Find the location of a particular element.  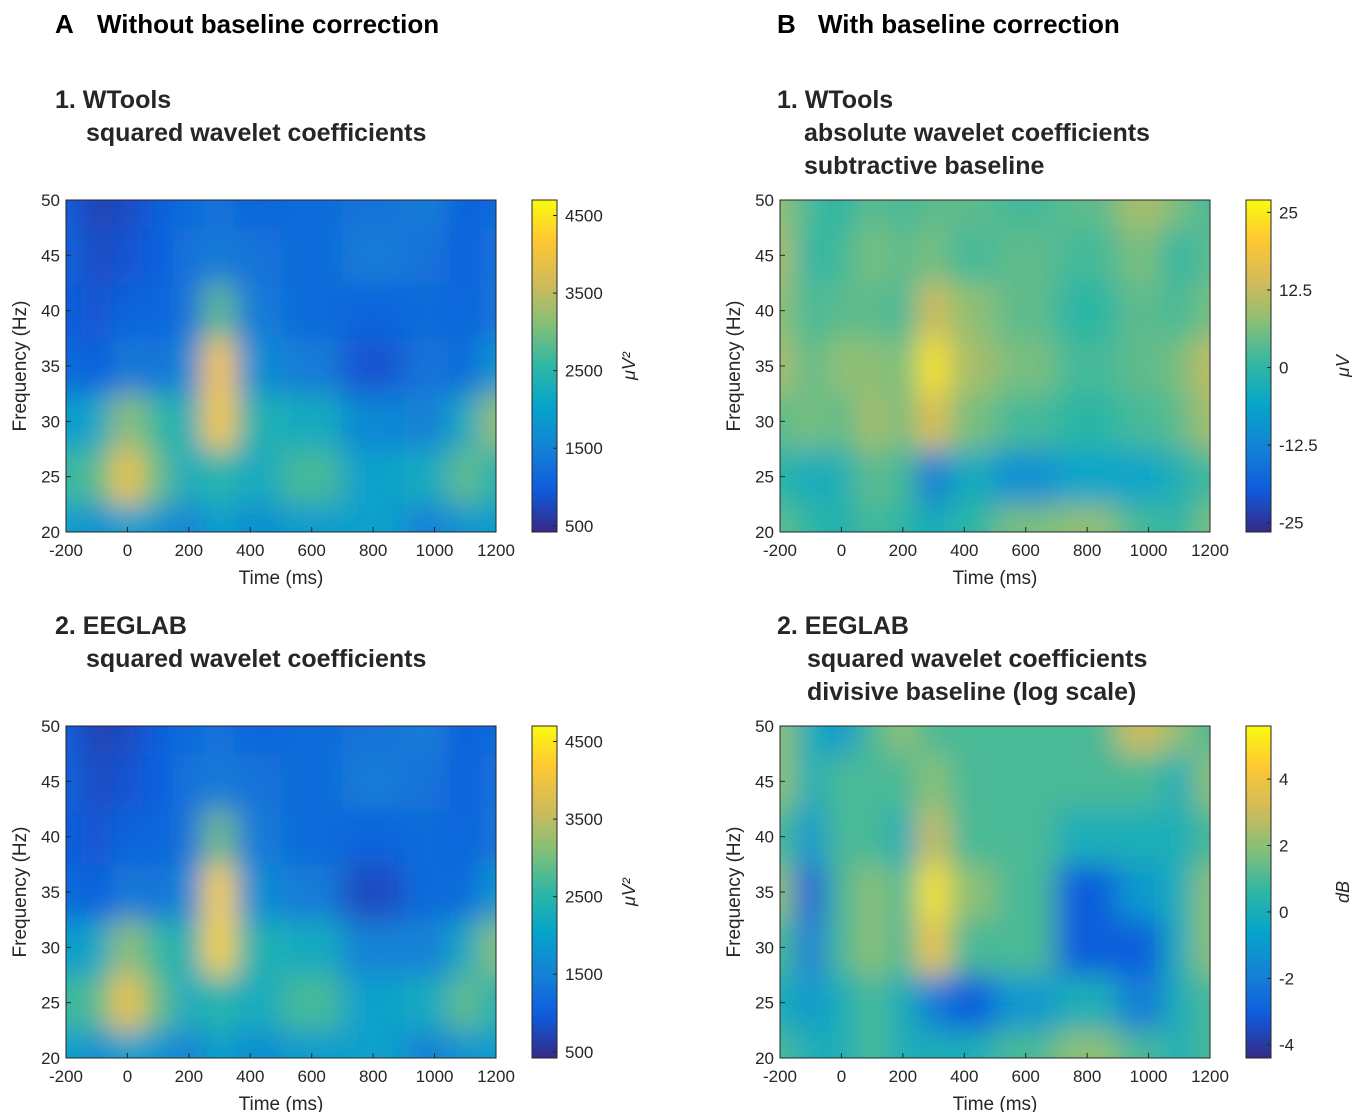

panel-title: 1. WTools is located at coordinates (835, 100).